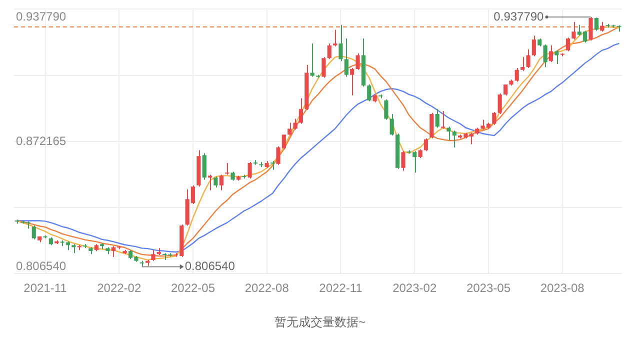  I want to click on x-tick-label: 2023-02, so click(414, 288).